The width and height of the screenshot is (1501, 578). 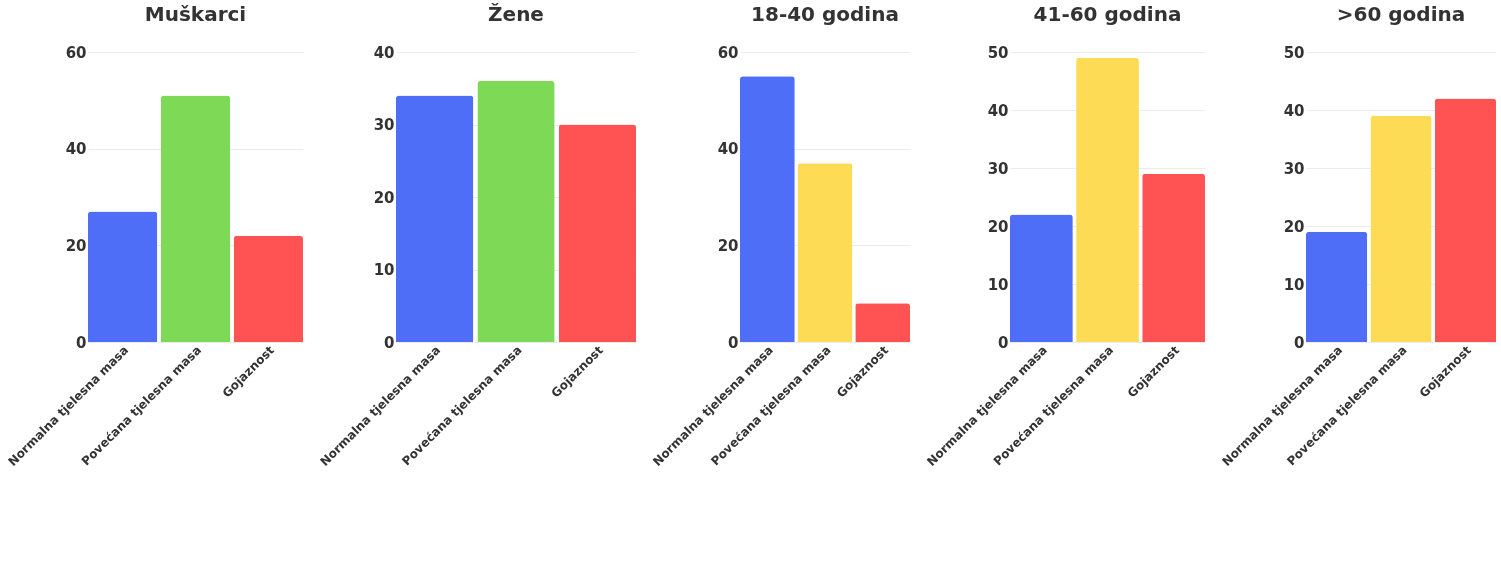 What do you see at coordinates (1107, 14) in the screenshot?
I see `chart-title: 41-60 godina` at bounding box center [1107, 14].